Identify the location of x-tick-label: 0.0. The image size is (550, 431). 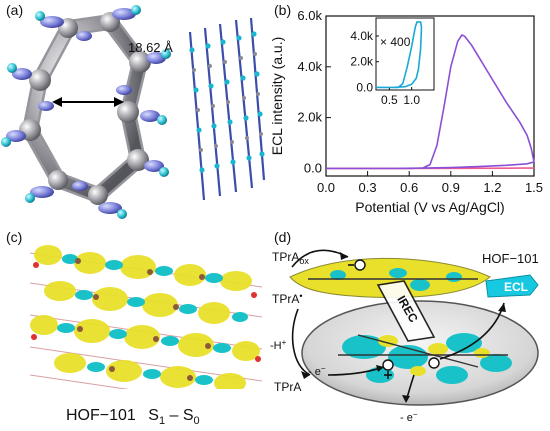
(326, 187).